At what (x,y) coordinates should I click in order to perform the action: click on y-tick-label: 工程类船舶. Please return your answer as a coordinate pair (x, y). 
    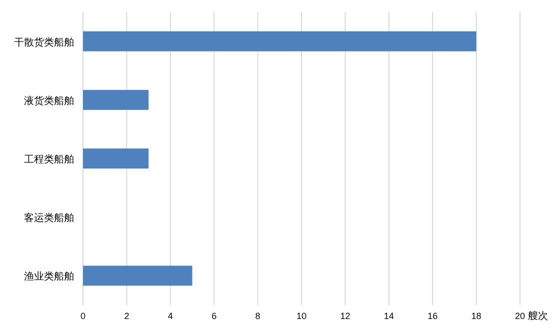
    Looking at the image, I should click on (49, 160).